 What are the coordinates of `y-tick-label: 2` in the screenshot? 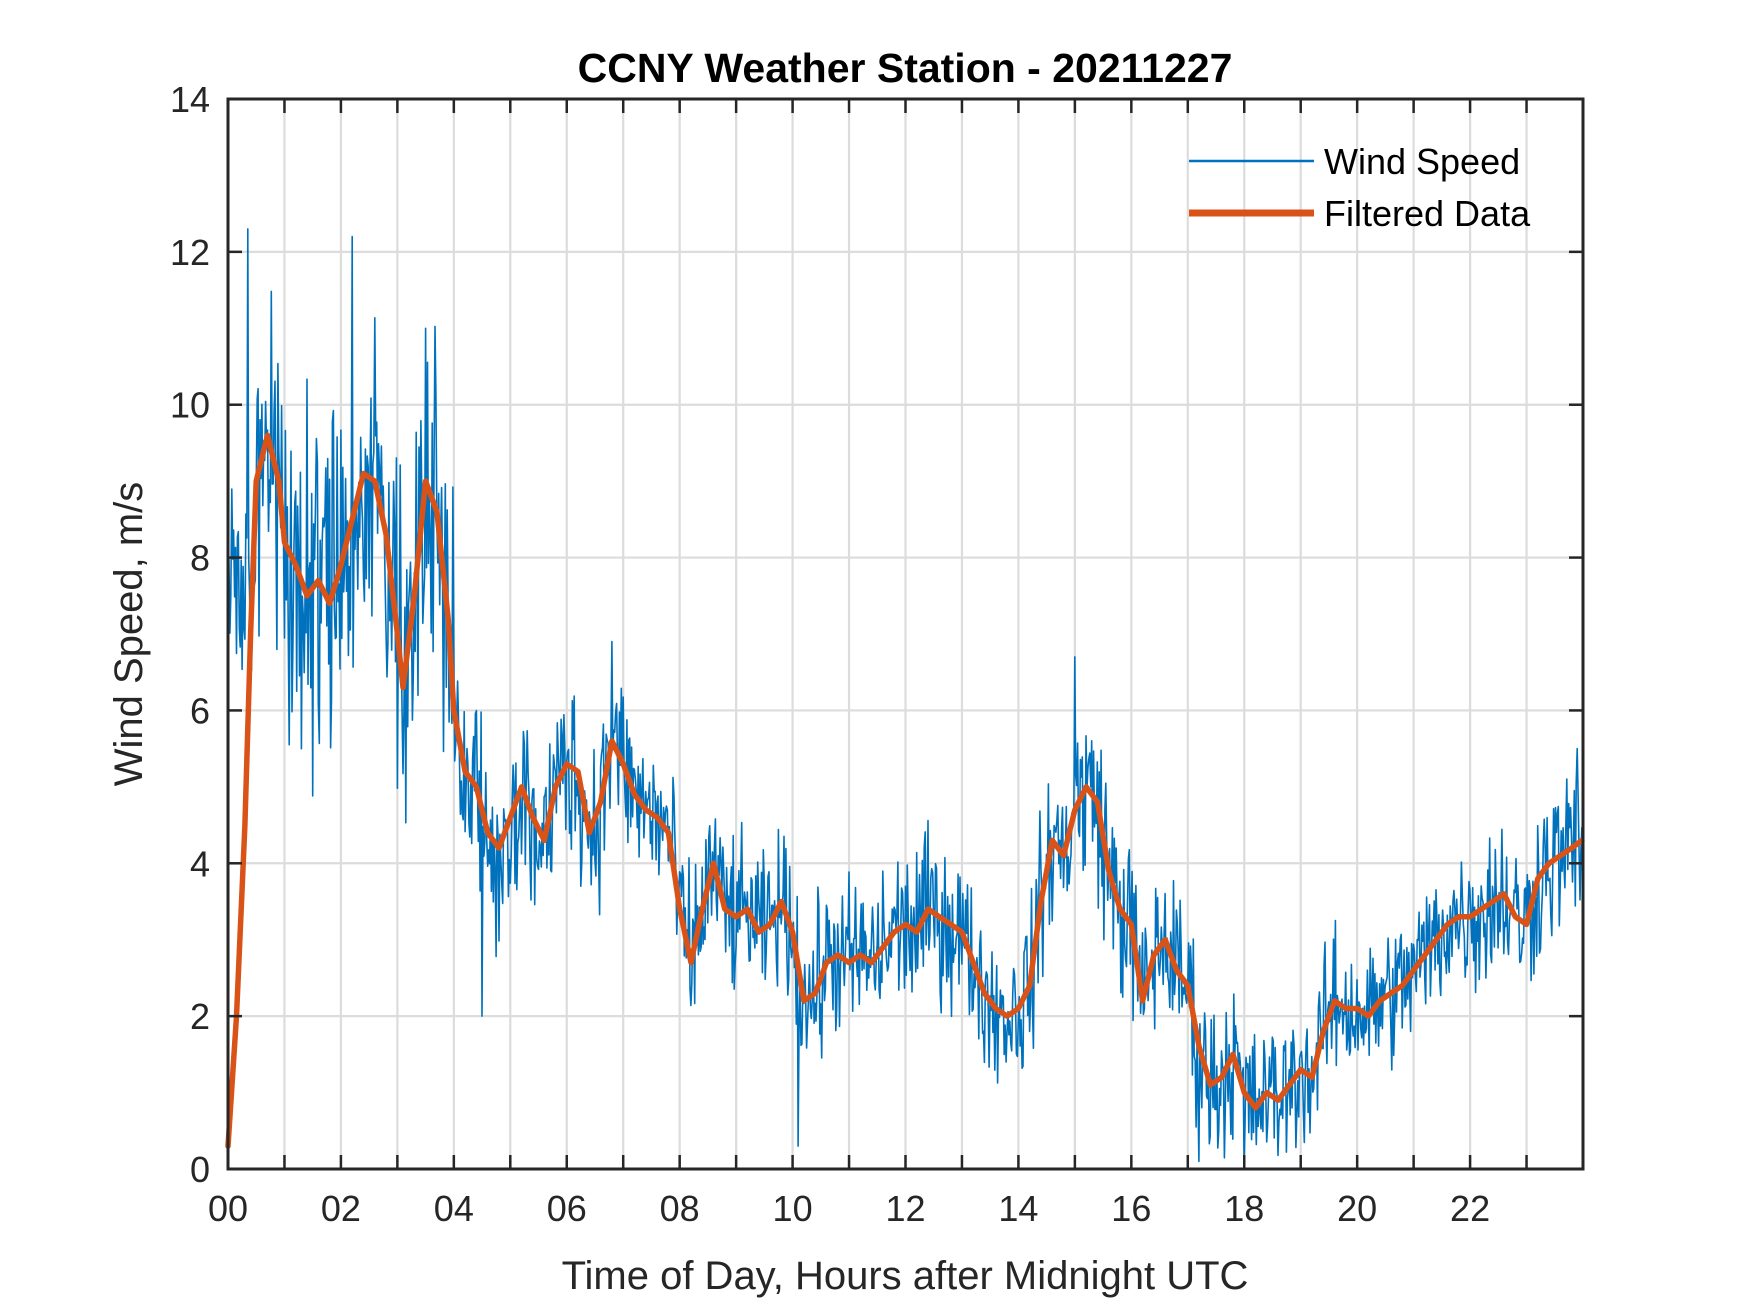 It's located at (200, 1016).